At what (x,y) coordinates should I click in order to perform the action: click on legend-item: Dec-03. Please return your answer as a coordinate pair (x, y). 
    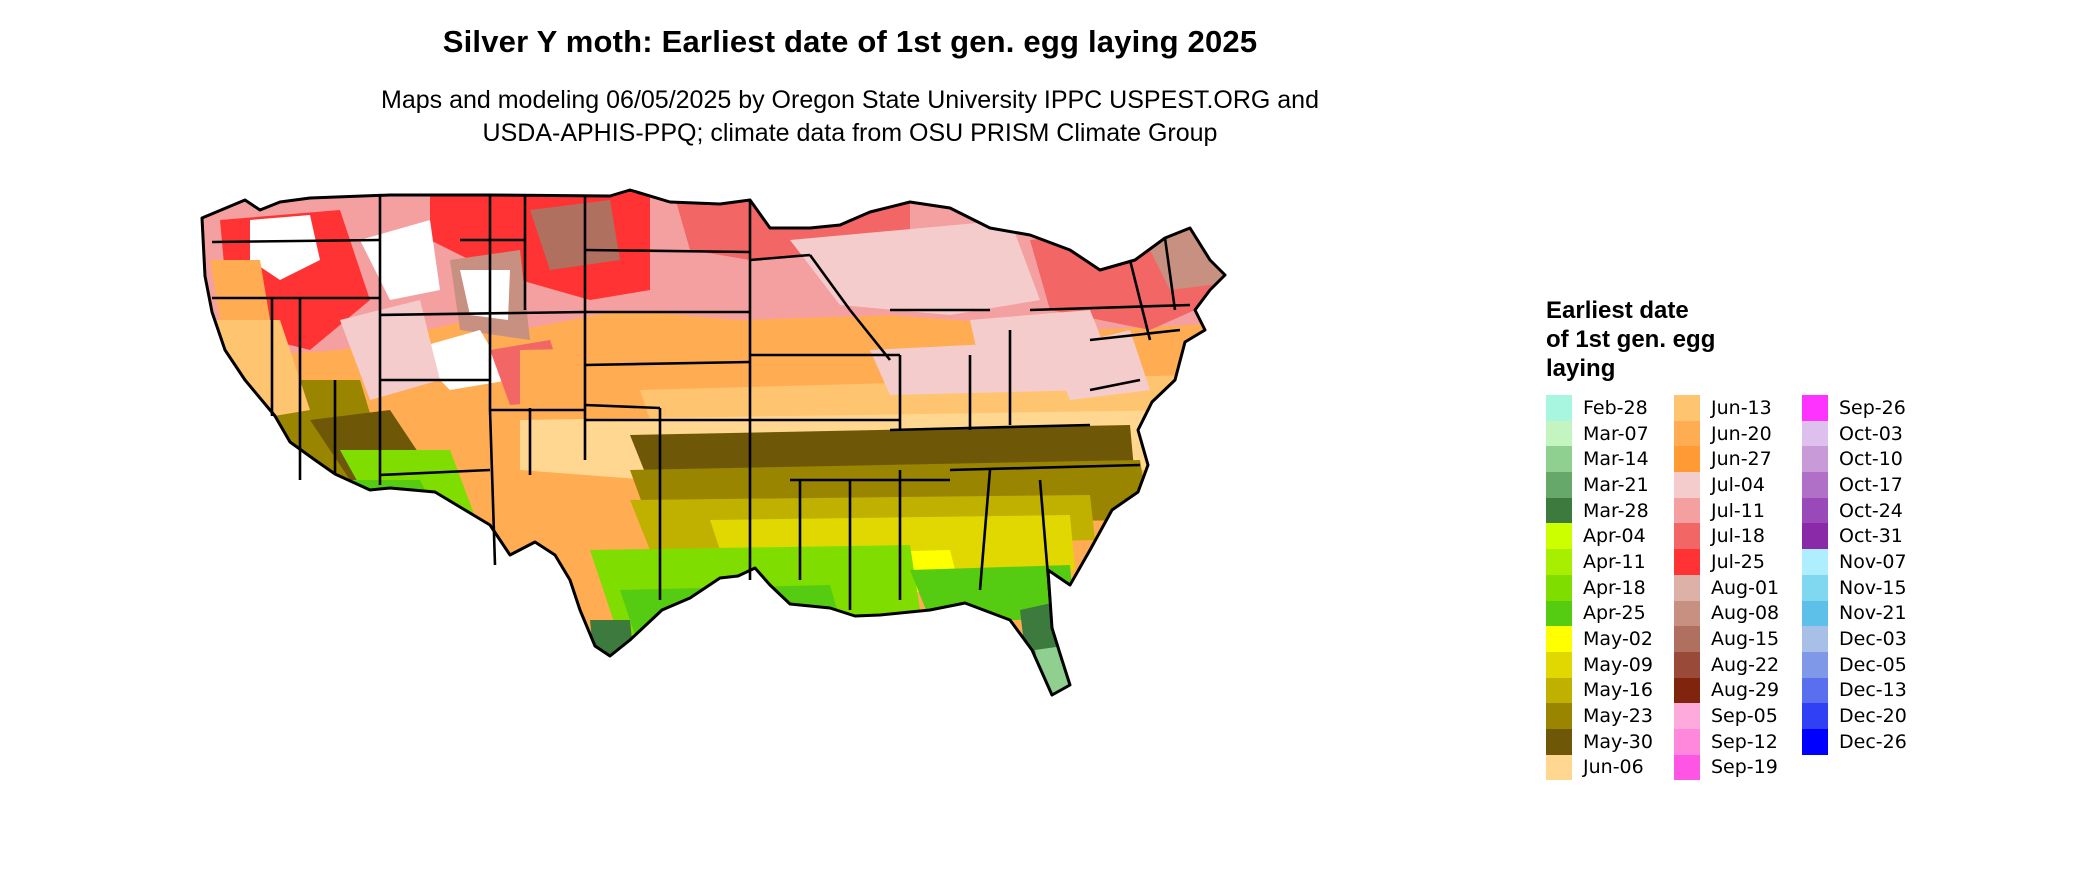
    Looking at the image, I should click on (1866, 639).